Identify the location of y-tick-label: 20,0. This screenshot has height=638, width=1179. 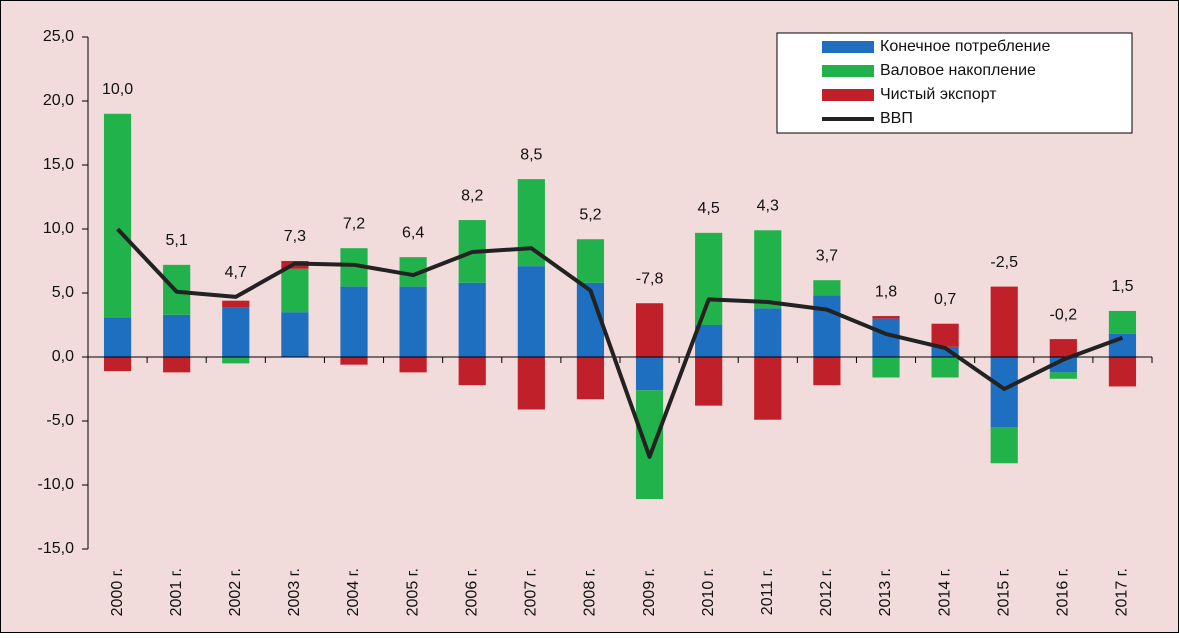
(58, 100).